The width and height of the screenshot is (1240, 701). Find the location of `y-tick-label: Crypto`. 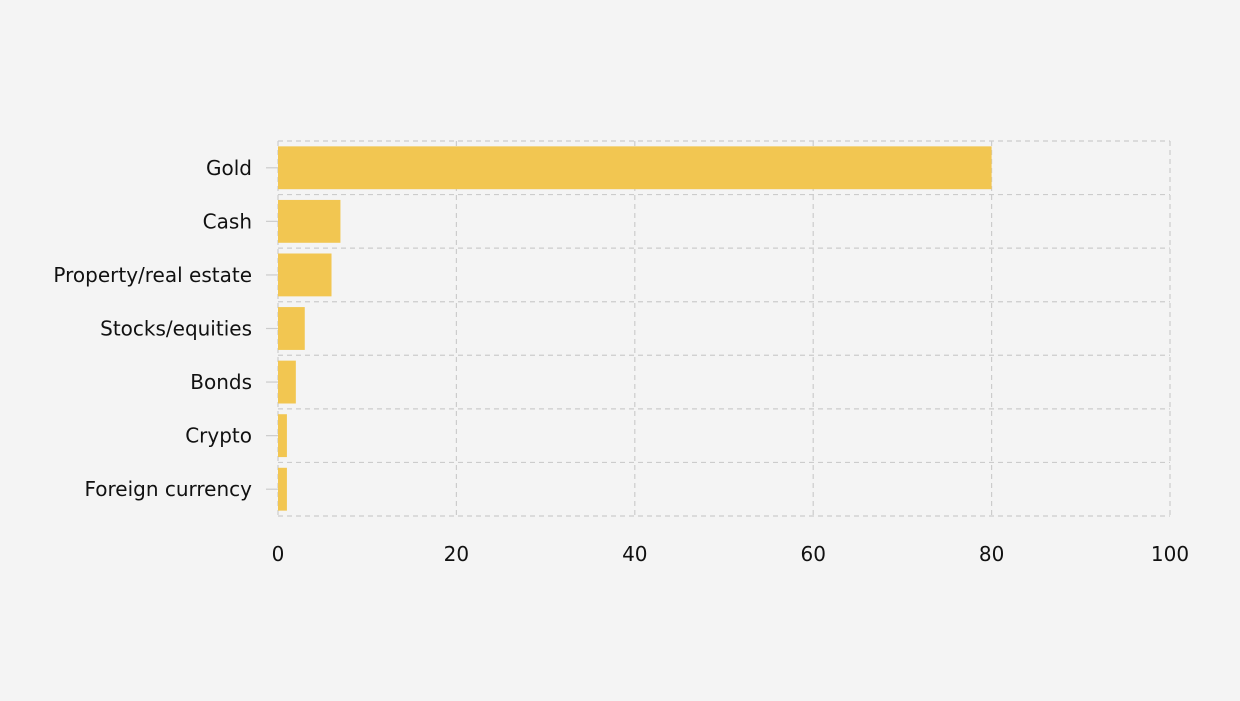

y-tick-label: Crypto is located at coordinates (218, 436).